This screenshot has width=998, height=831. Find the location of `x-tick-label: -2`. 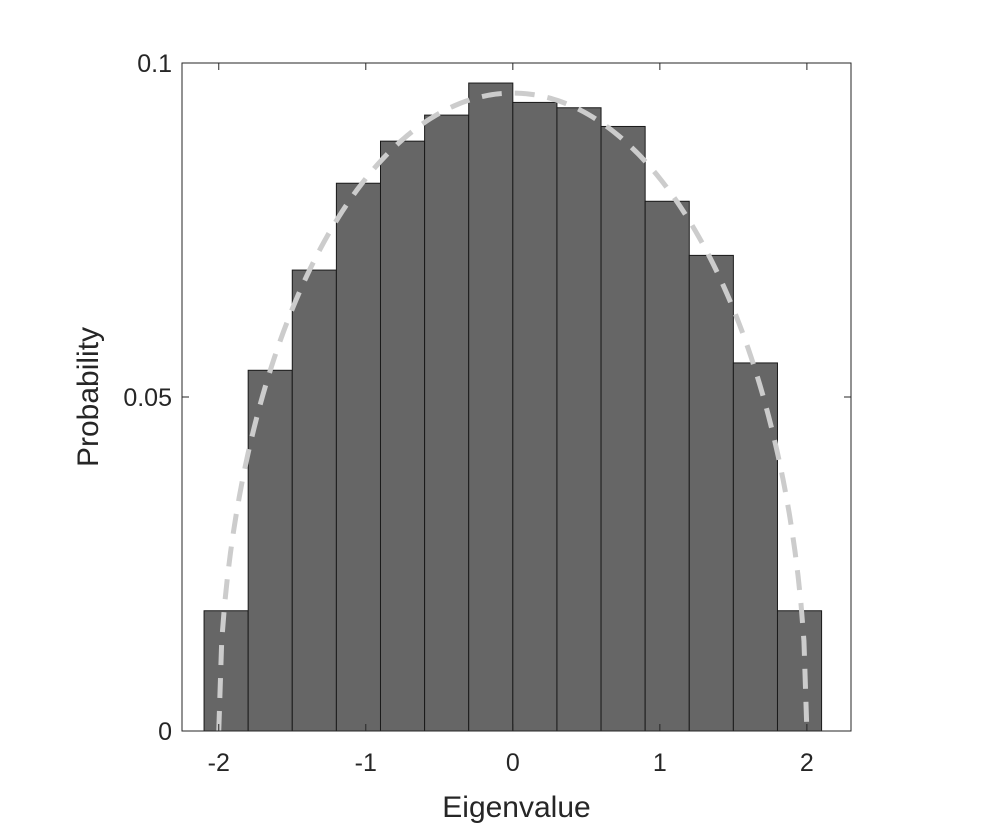

x-tick-label: -2 is located at coordinates (219, 763).